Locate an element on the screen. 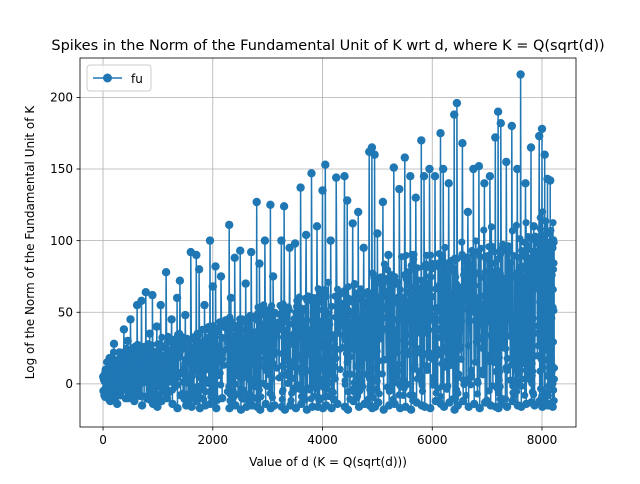 Image resolution: width=640 pixels, height=484 pixels. x-tick-label: 4000 is located at coordinates (322, 440).